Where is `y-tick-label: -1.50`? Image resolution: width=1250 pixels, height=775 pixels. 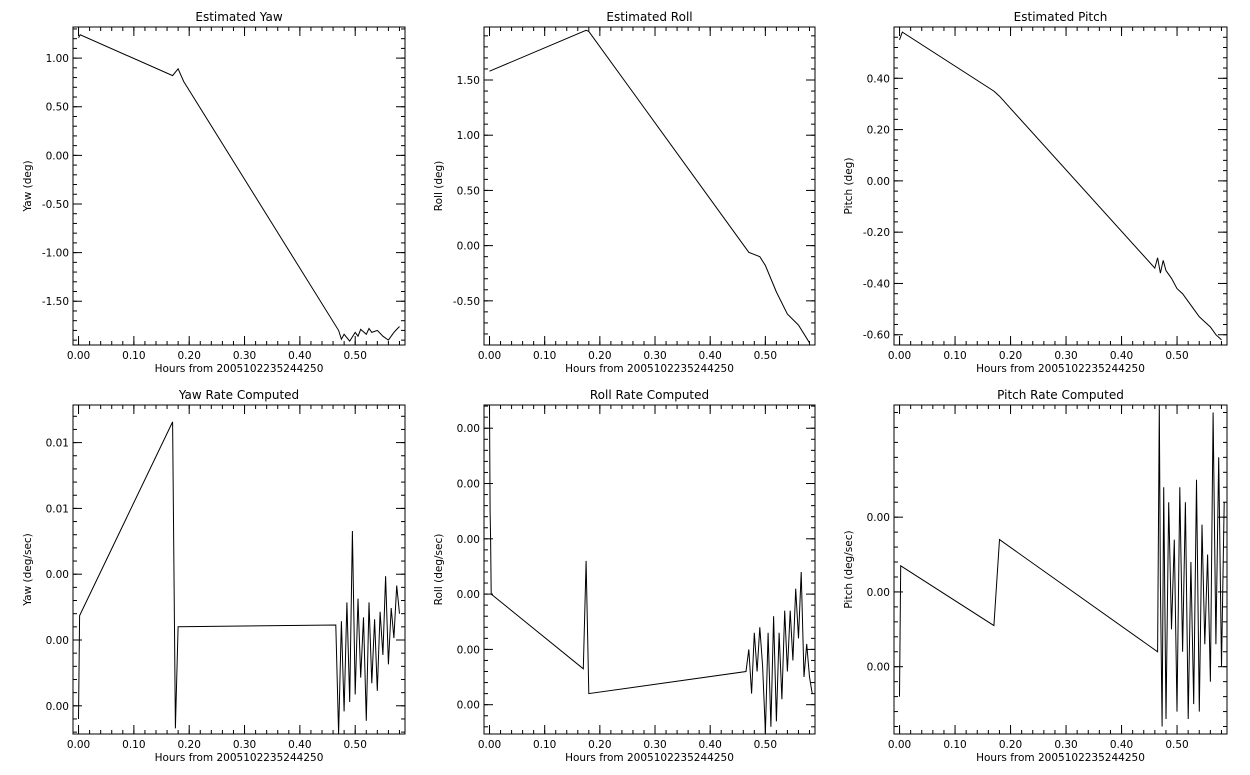
y-tick-label: -1.50 is located at coordinates (55, 302).